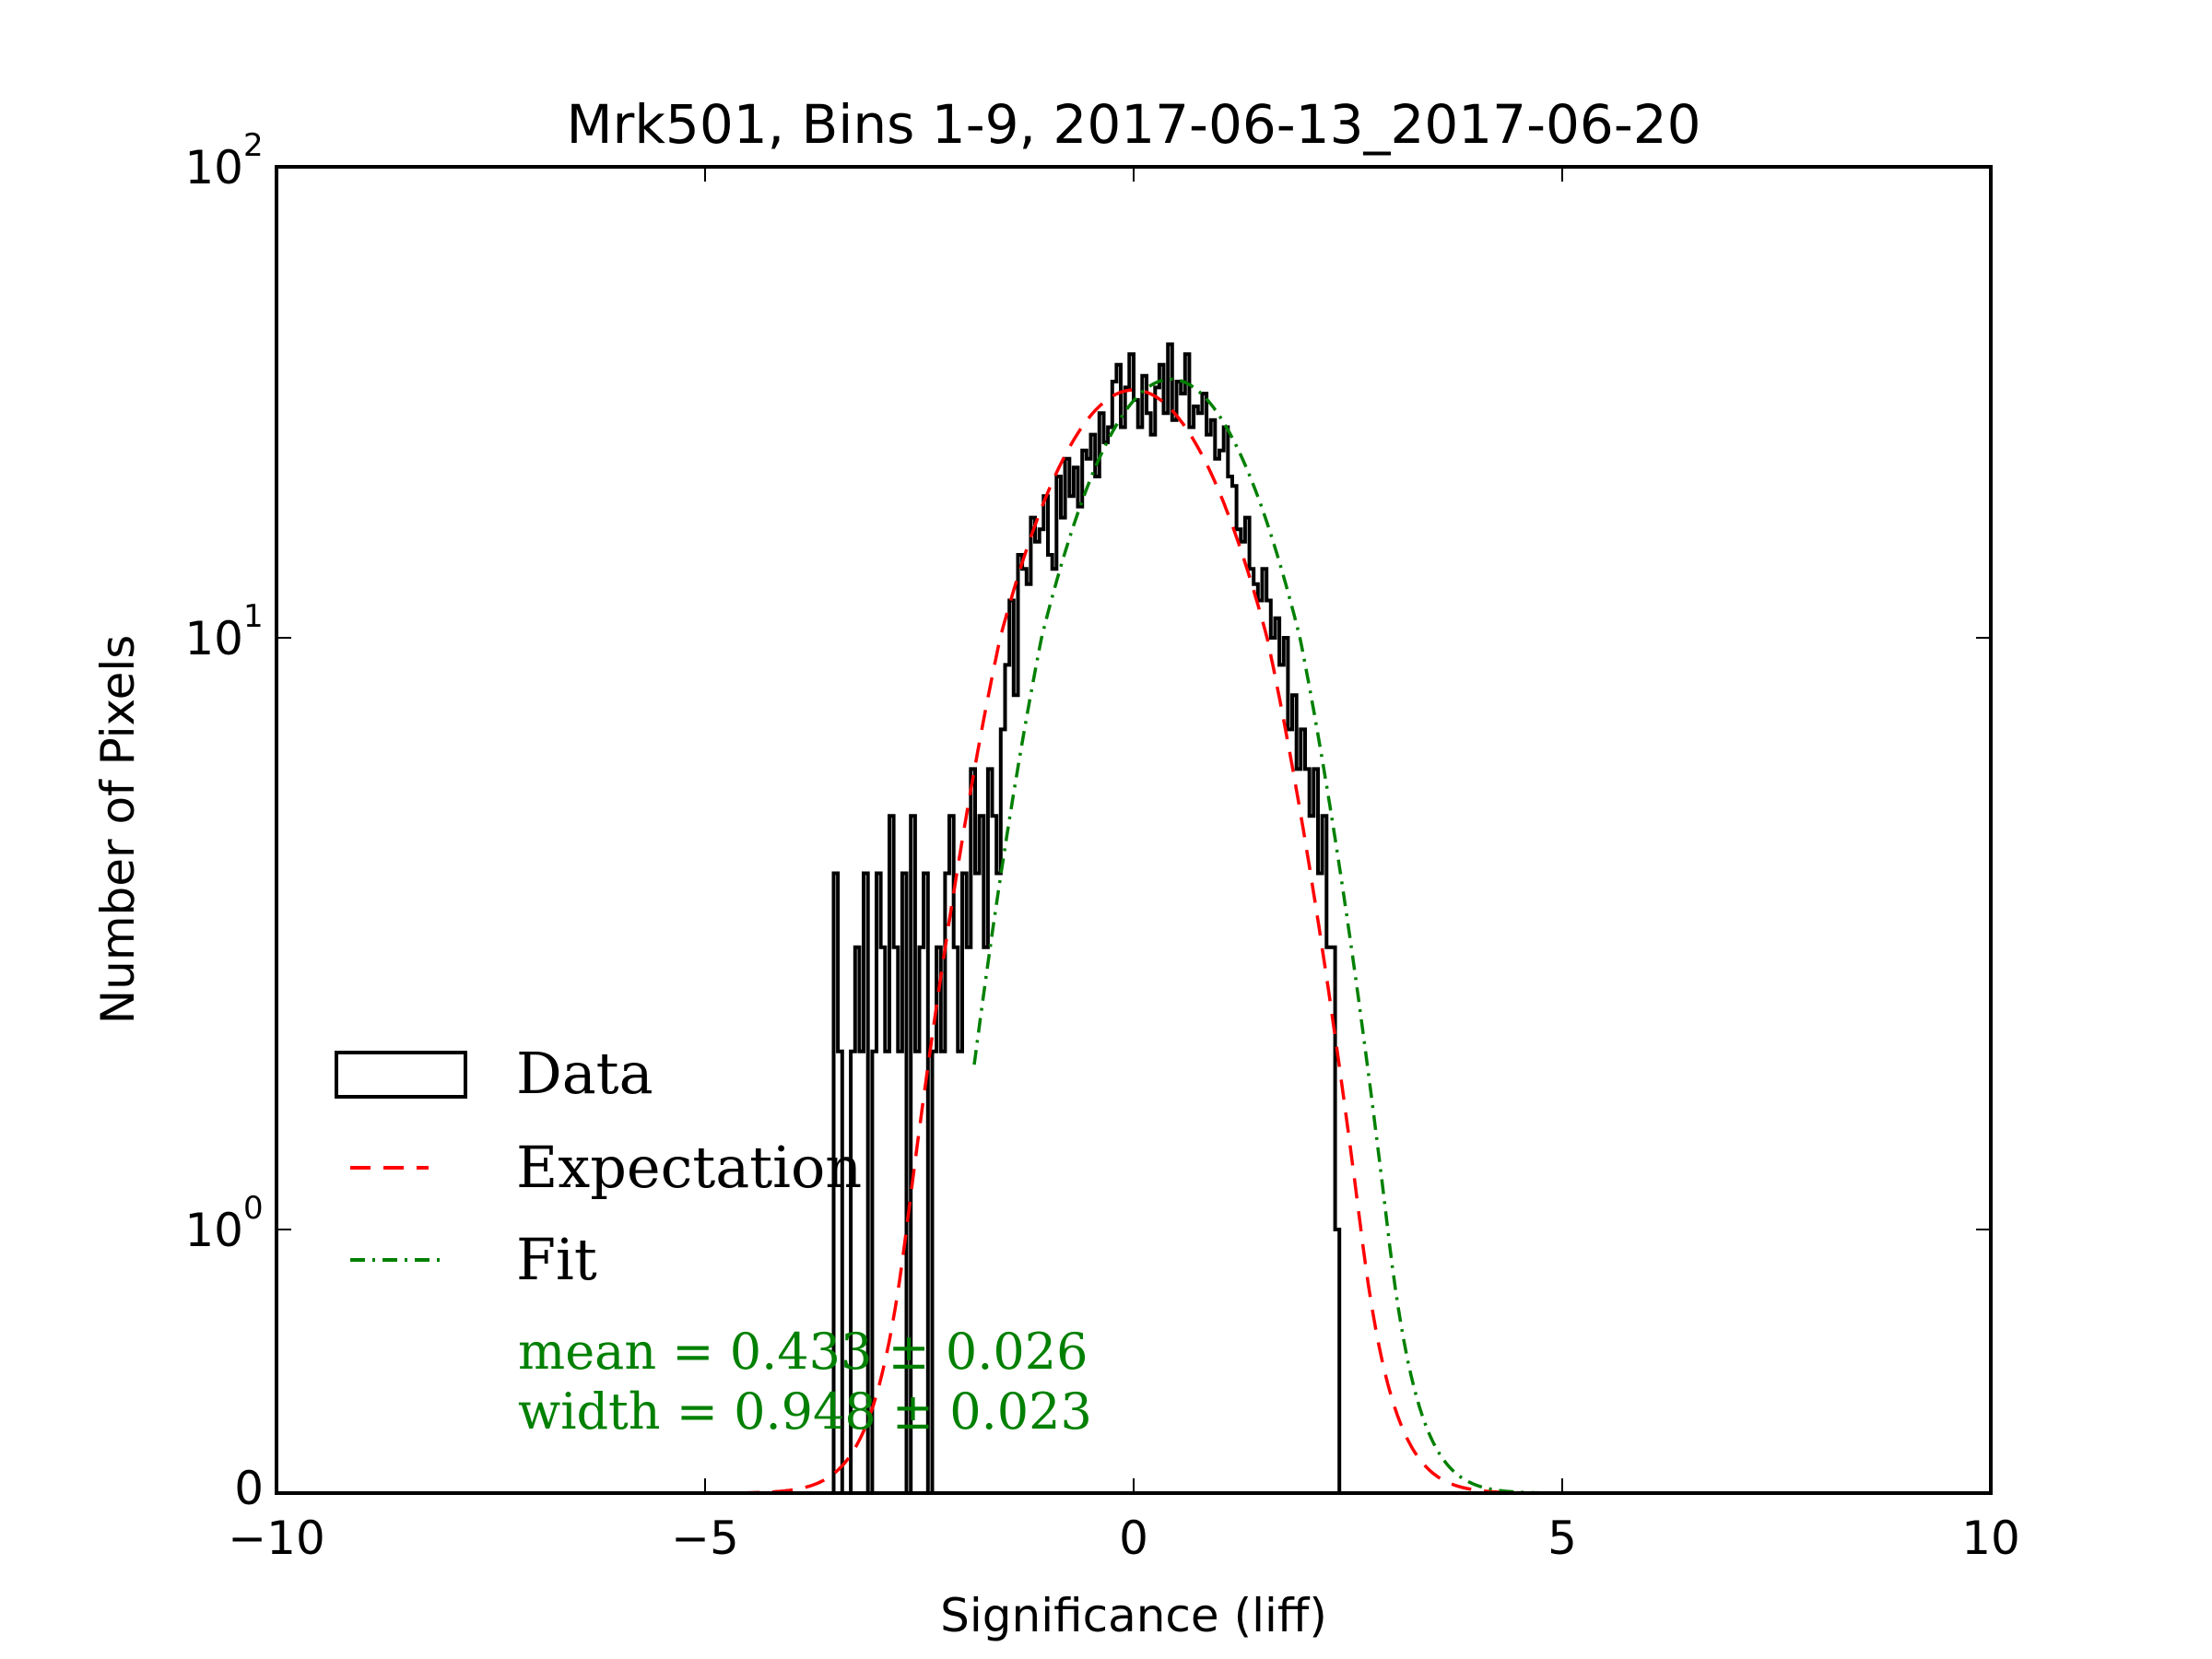 Image resolution: width=2212 pixels, height=1659 pixels. I want to click on legend-label-expectation: Expectation, so click(689, 1167).